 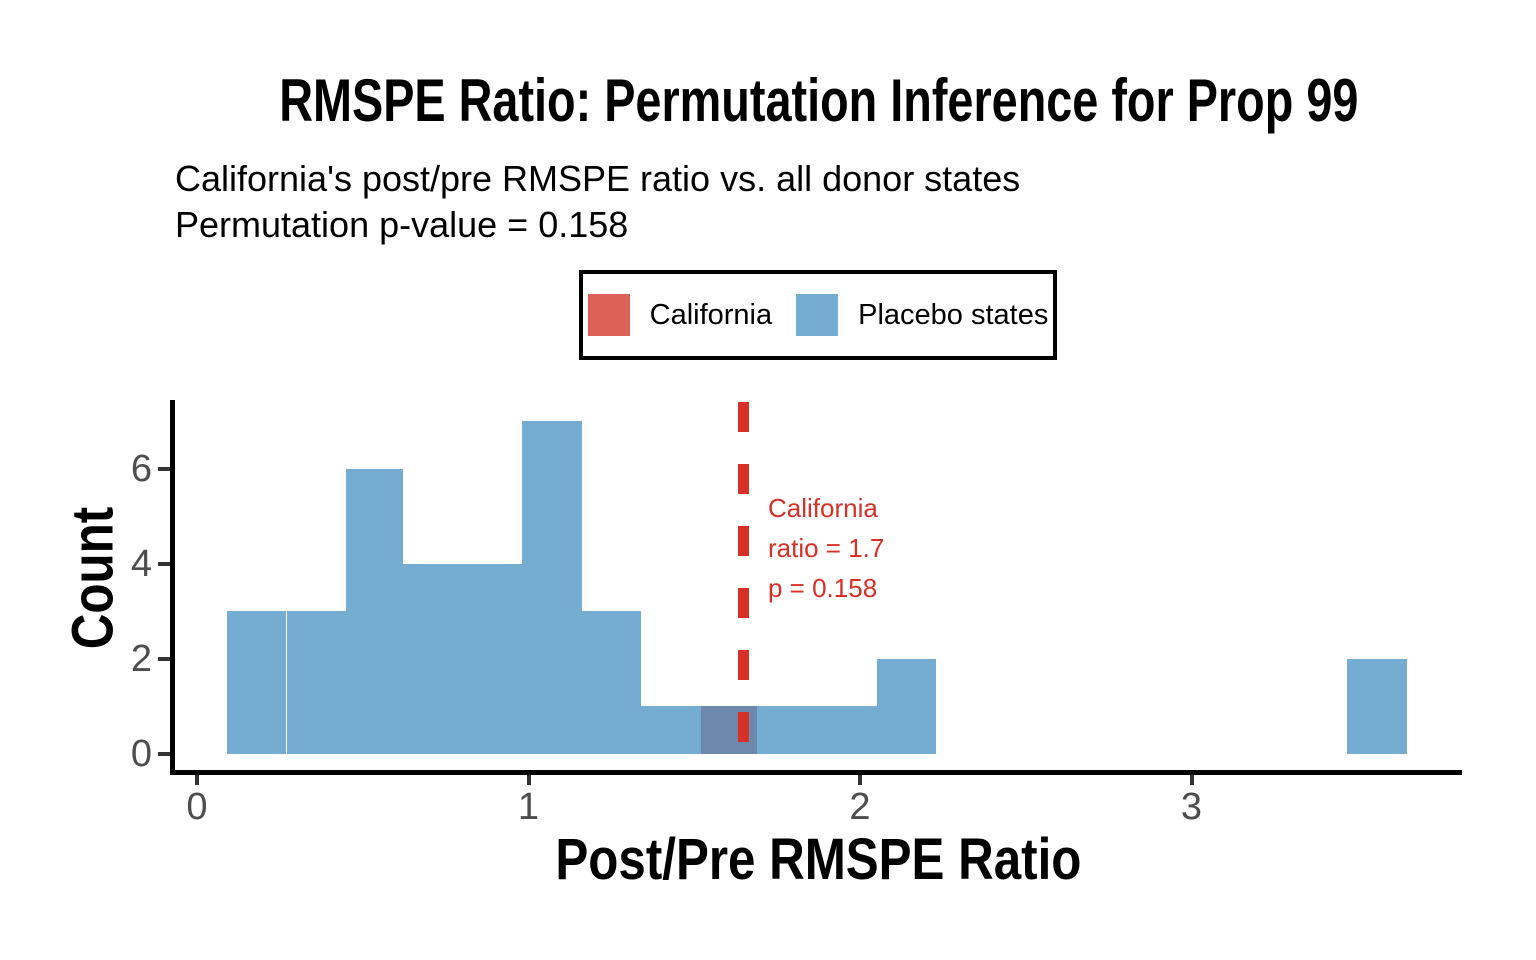 I want to click on legend: California Placebo states, so click(x=818, y=315).